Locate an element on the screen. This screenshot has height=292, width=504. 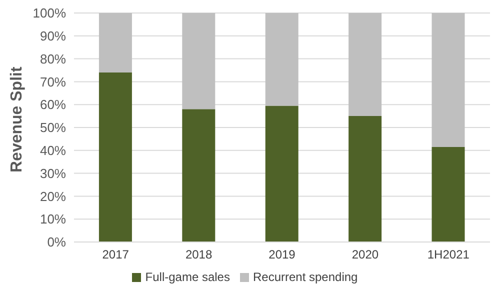
legend-label: Recurrent spending is located at coordinates (305, 277).